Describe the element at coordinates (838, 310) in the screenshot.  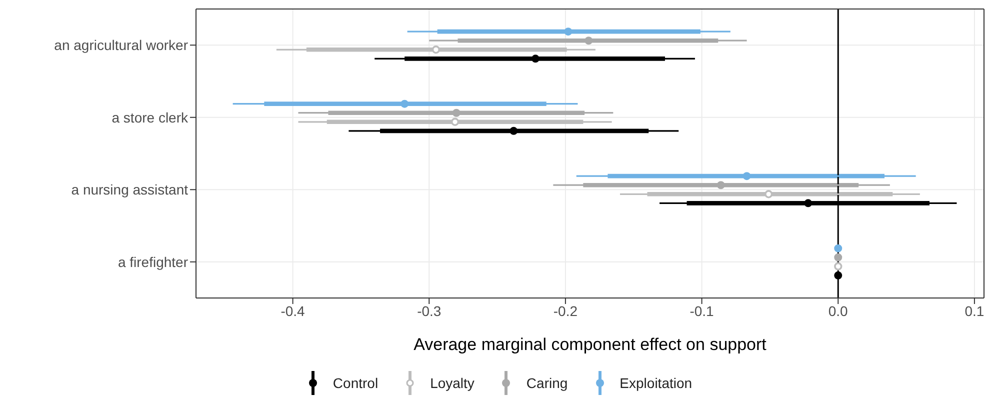
I see `x-tick-label: 0.0` at that location.